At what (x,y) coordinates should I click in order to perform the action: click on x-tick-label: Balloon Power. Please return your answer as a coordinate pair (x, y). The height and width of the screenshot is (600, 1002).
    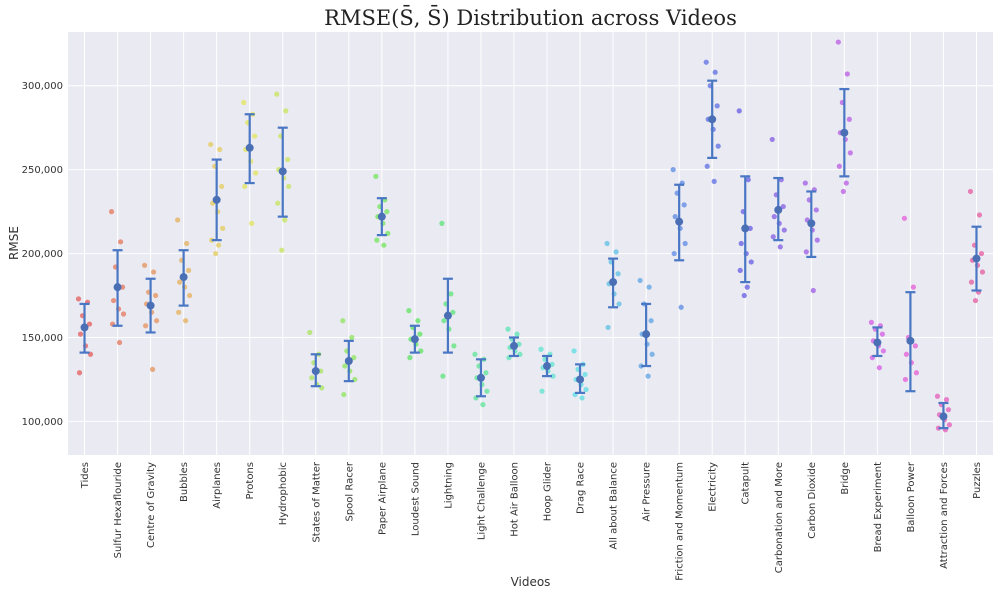
    Looking at the image, I should click on (911, 496).